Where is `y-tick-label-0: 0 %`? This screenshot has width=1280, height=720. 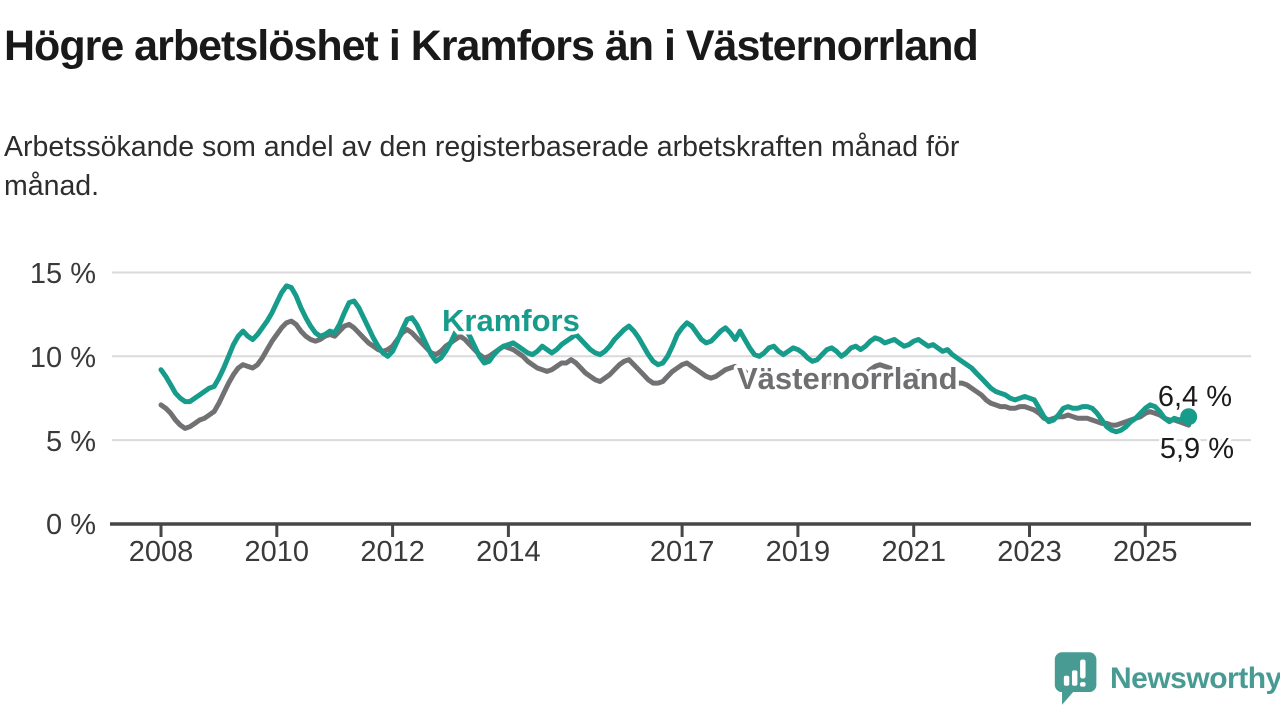 y-tick-label-0: 0 % is located at coordinates (71, 525).